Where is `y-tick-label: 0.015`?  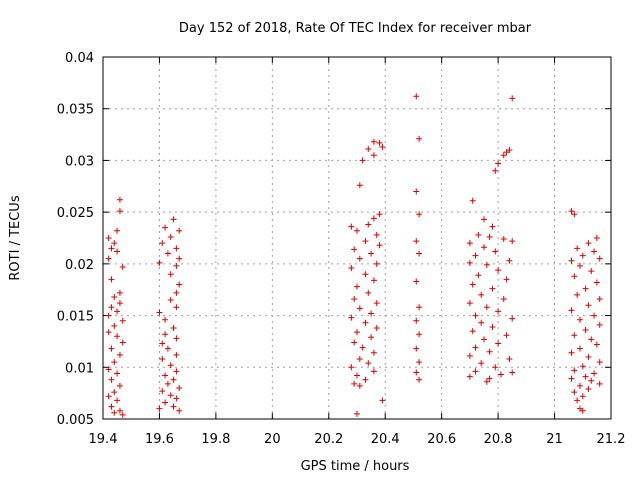 y-tick-label: 0.015 is located at coordinates (75, 317).